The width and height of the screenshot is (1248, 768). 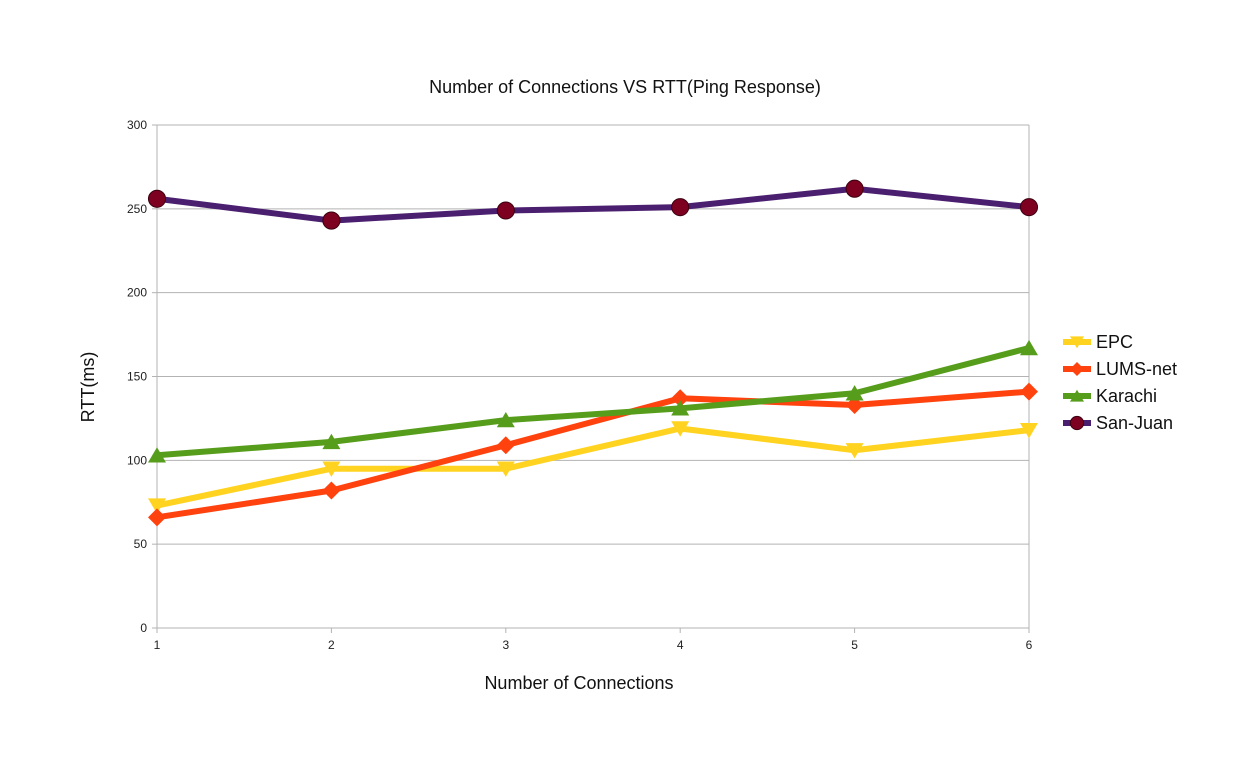 I want to click on legend-label-epc: EPC, so click(x=1114, y=342).